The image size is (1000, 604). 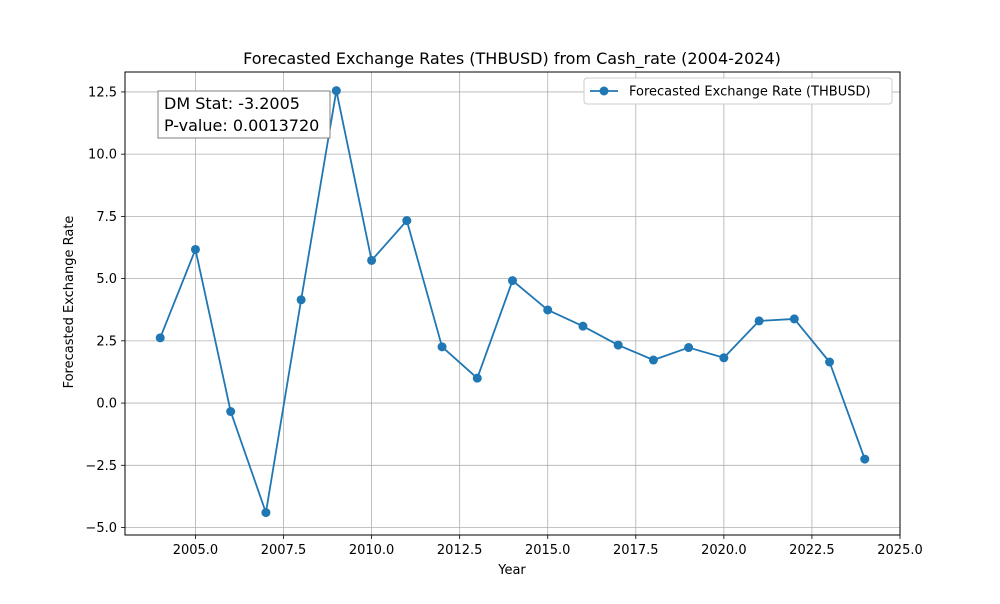 What do you see at coordinates (636, 550) in the screenshot?
I see `x-tick-label: 2017.5` at bounding box center [636, 550].